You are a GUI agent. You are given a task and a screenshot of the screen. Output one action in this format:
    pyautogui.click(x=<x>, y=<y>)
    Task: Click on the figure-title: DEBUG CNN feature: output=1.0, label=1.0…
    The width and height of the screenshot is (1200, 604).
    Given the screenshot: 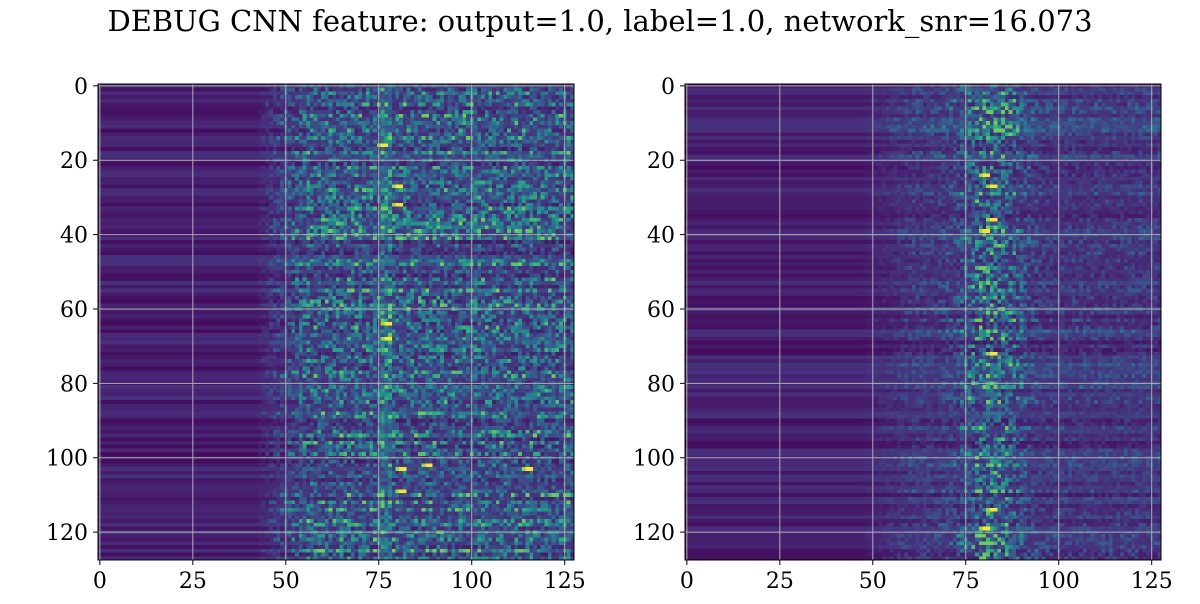 What is the action you would take?
    pyautogui.click(x=600, y=21)
    